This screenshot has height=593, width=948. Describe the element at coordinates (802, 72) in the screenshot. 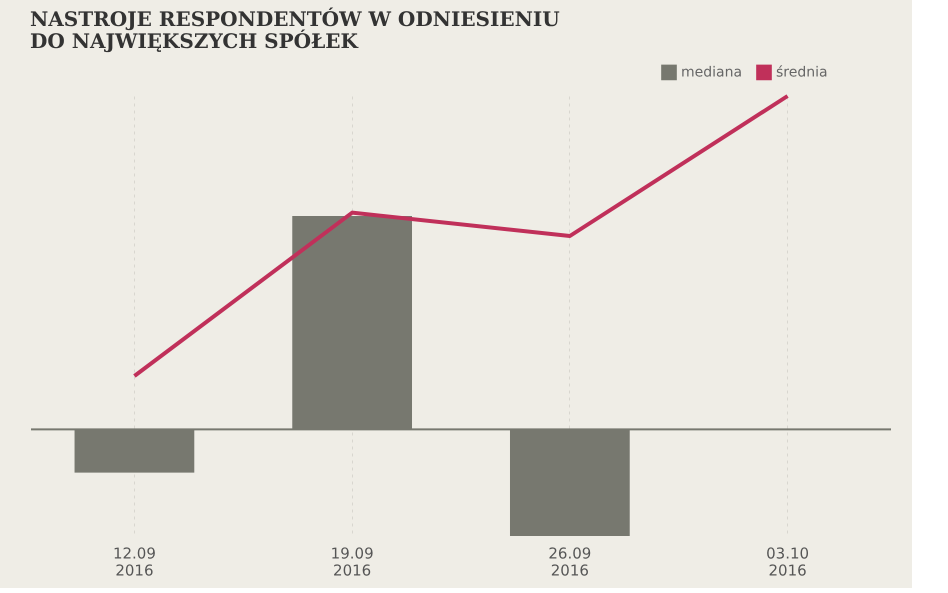

I see `legend-label: średnia` at that location.